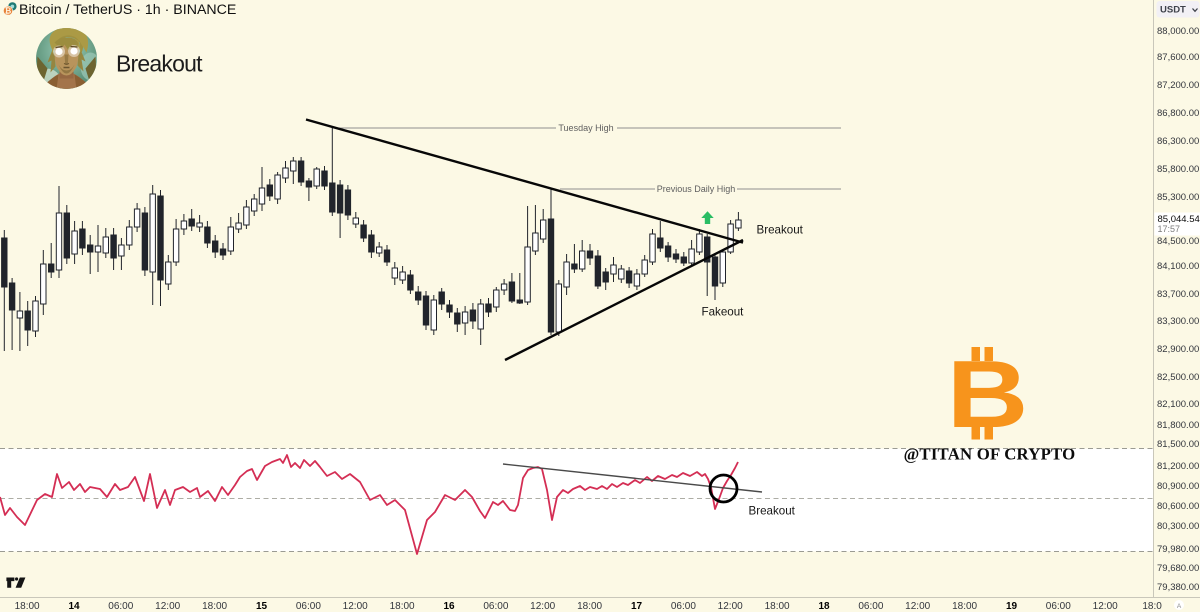 This screenshot has height=612, width=1200. Describe the element at coordinates (1152, 606) in the screenshot. I see `svg-text: 18:0` at that location.